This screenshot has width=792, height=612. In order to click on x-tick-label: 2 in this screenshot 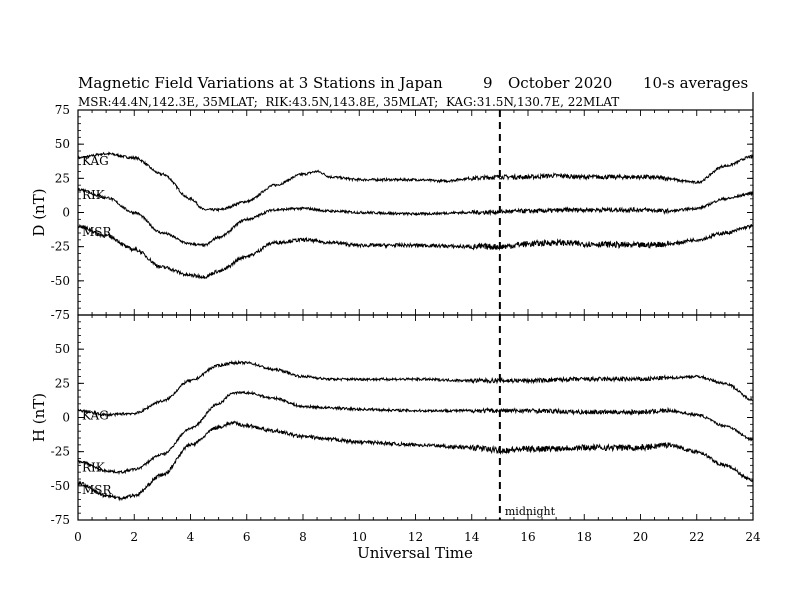, I will do `click(134, 537)`.